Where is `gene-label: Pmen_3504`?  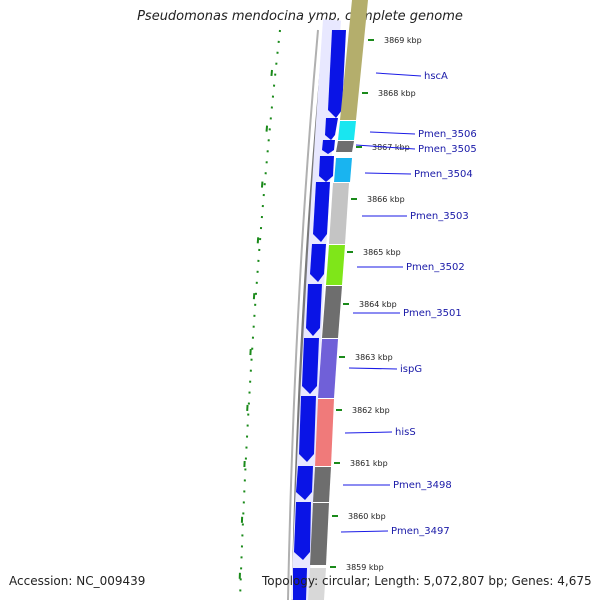 gene-label: Pmen_3504 is located at coordinates (443, 174).